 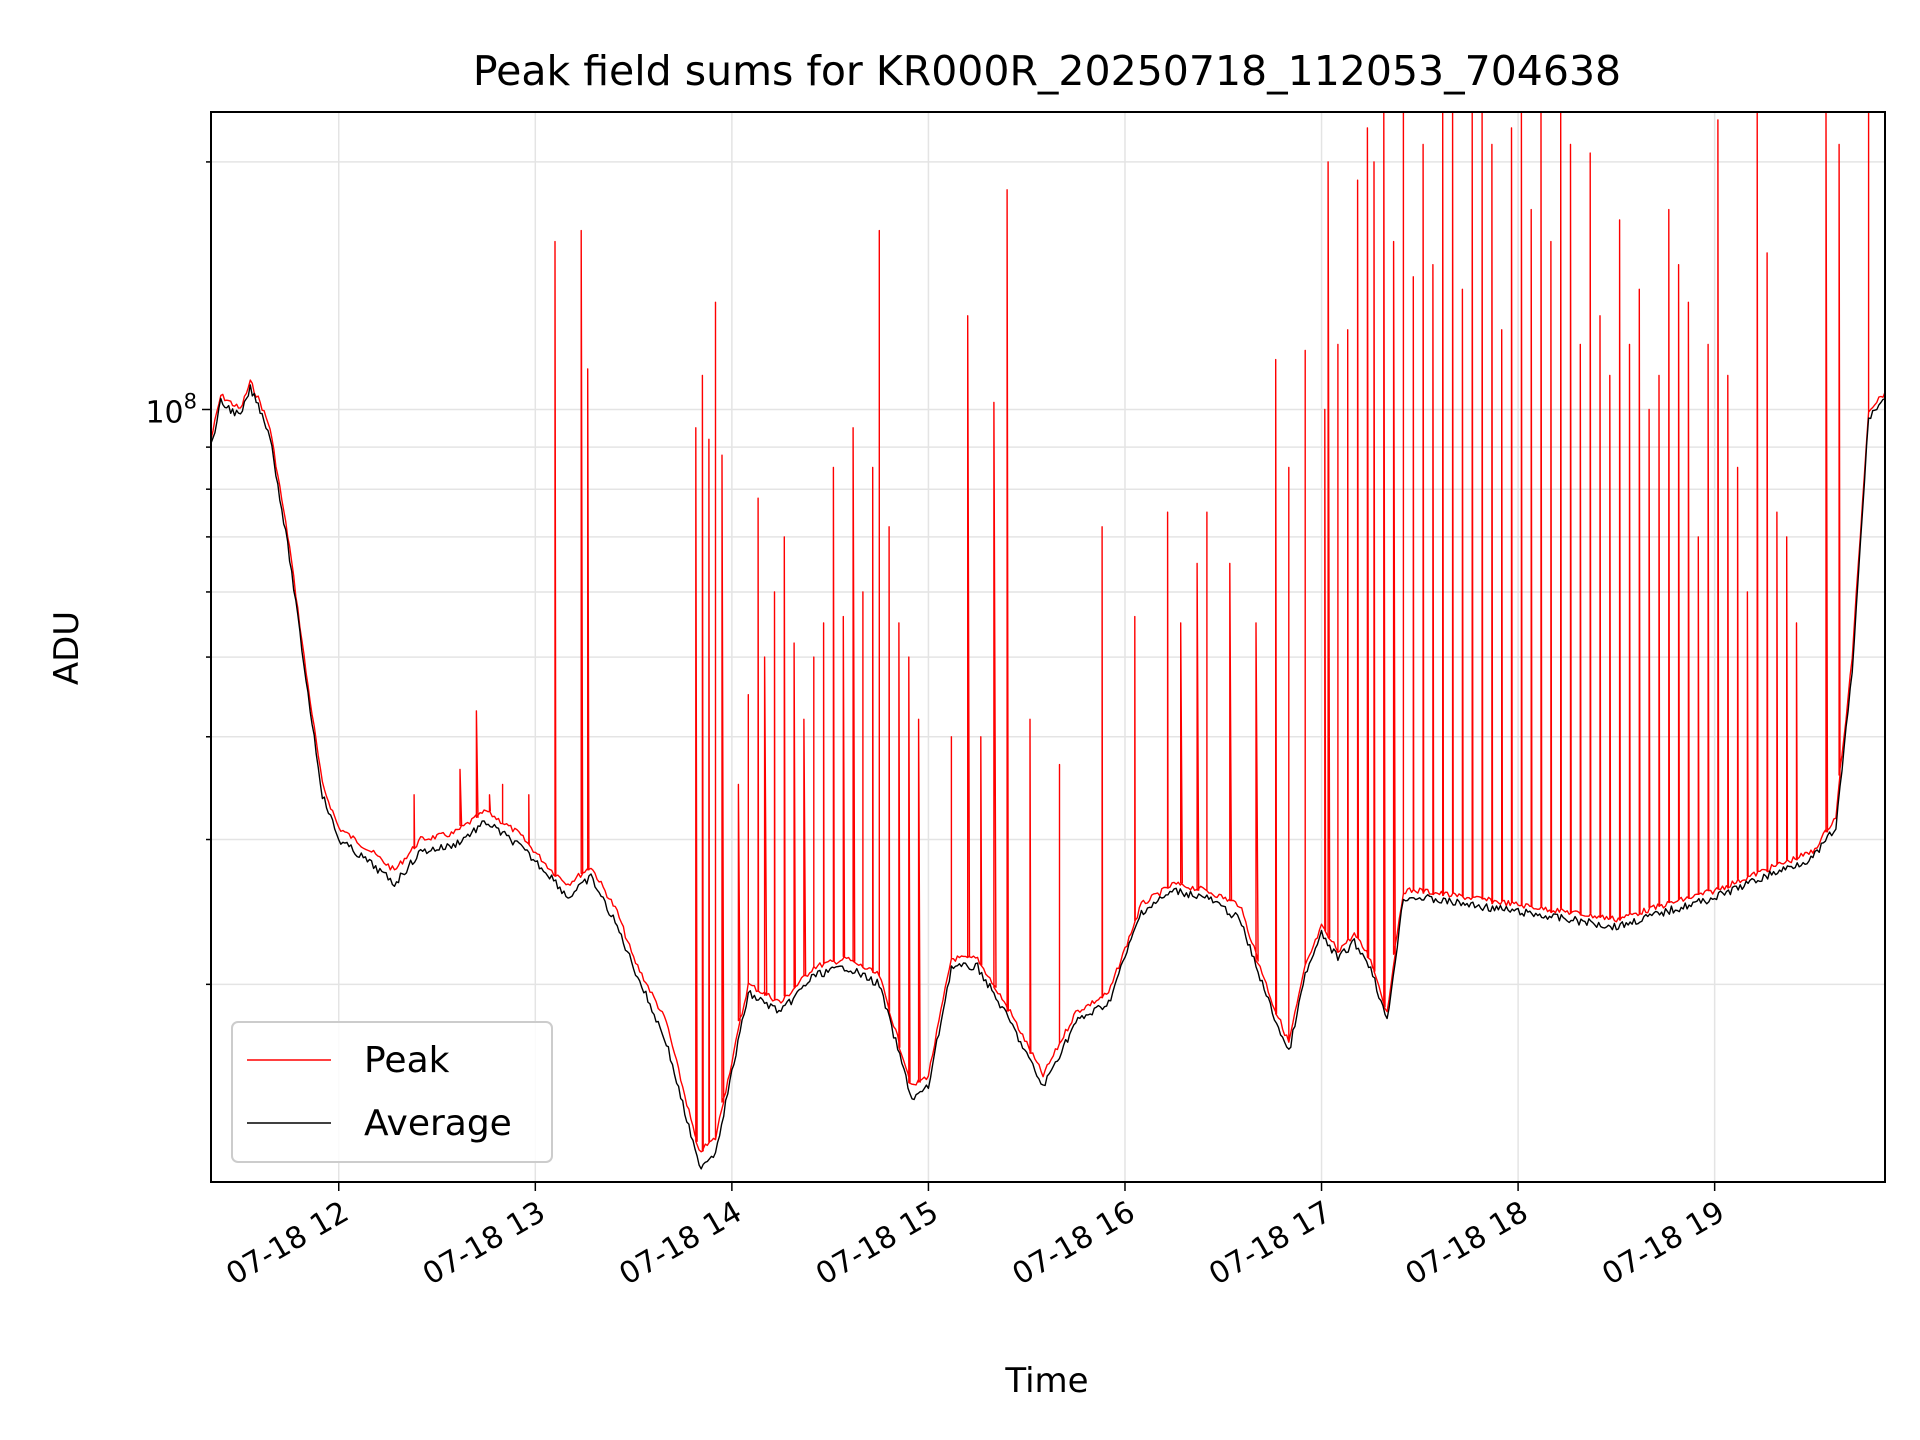 What do you see at coordinates (407, 1060) in the screenshot?
I see `legend-label-peak: Peak` at bounding box center [407, 1060].